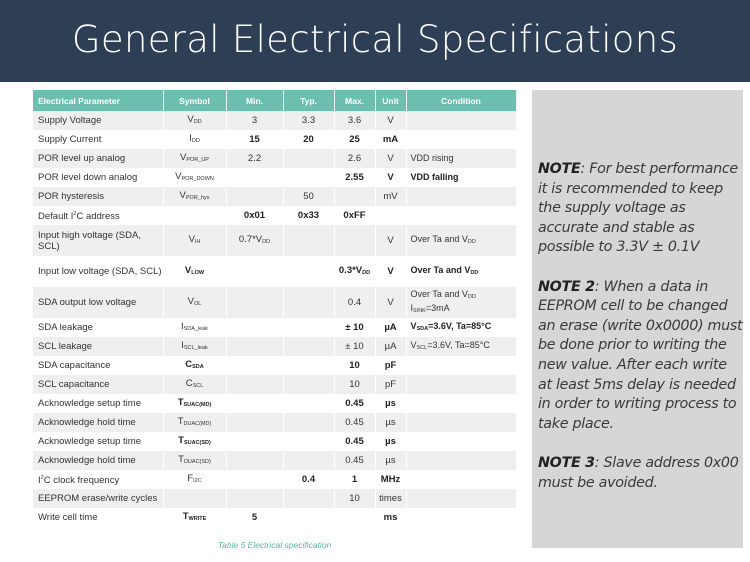 The width and height of the screenshot is (750, 562). I want to click on cell-symbol: ISDA_leak, so click(195, 327).